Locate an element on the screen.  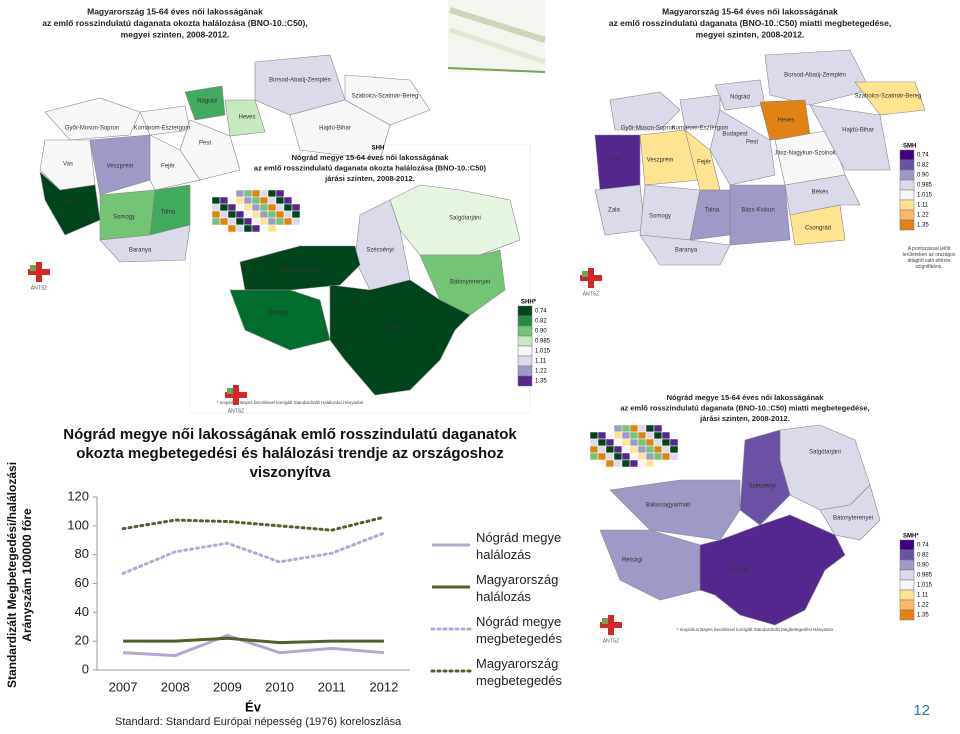
map-title: megyei szinten, 2008-2012. is located at coordinates (175, 34).